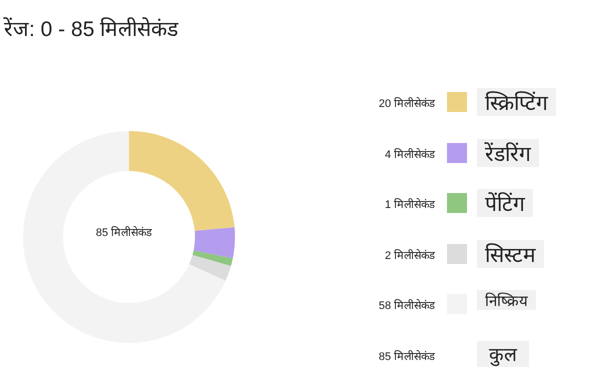 The height and width of the screenshot is (378, 610). What do you see at coordinates (516, 102) in the screenshot?
I see `legend-label: स्क्रिप्टिंग` at bounding box center [516, 102].